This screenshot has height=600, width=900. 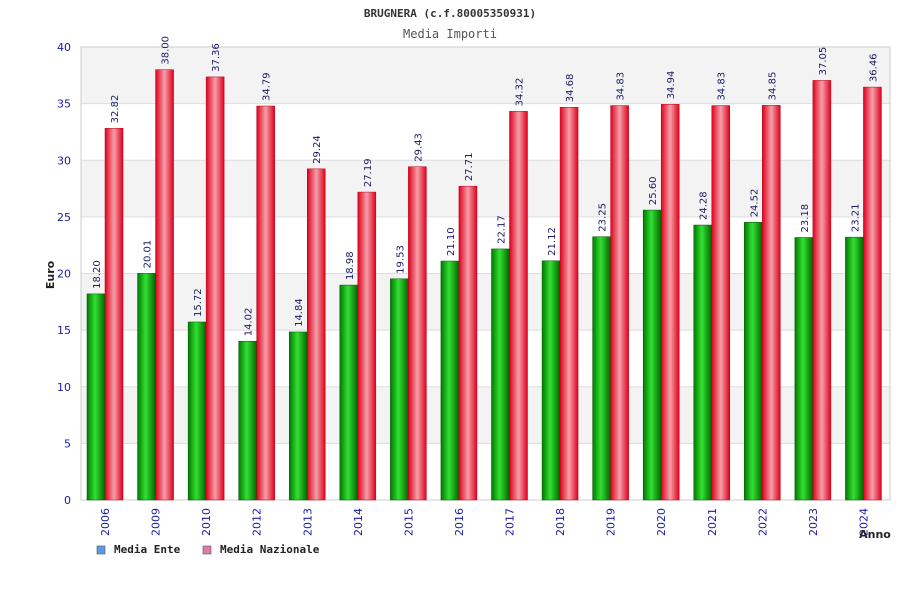 I want to click on bar-value-label: 32.82, so click(x=115, y=109).